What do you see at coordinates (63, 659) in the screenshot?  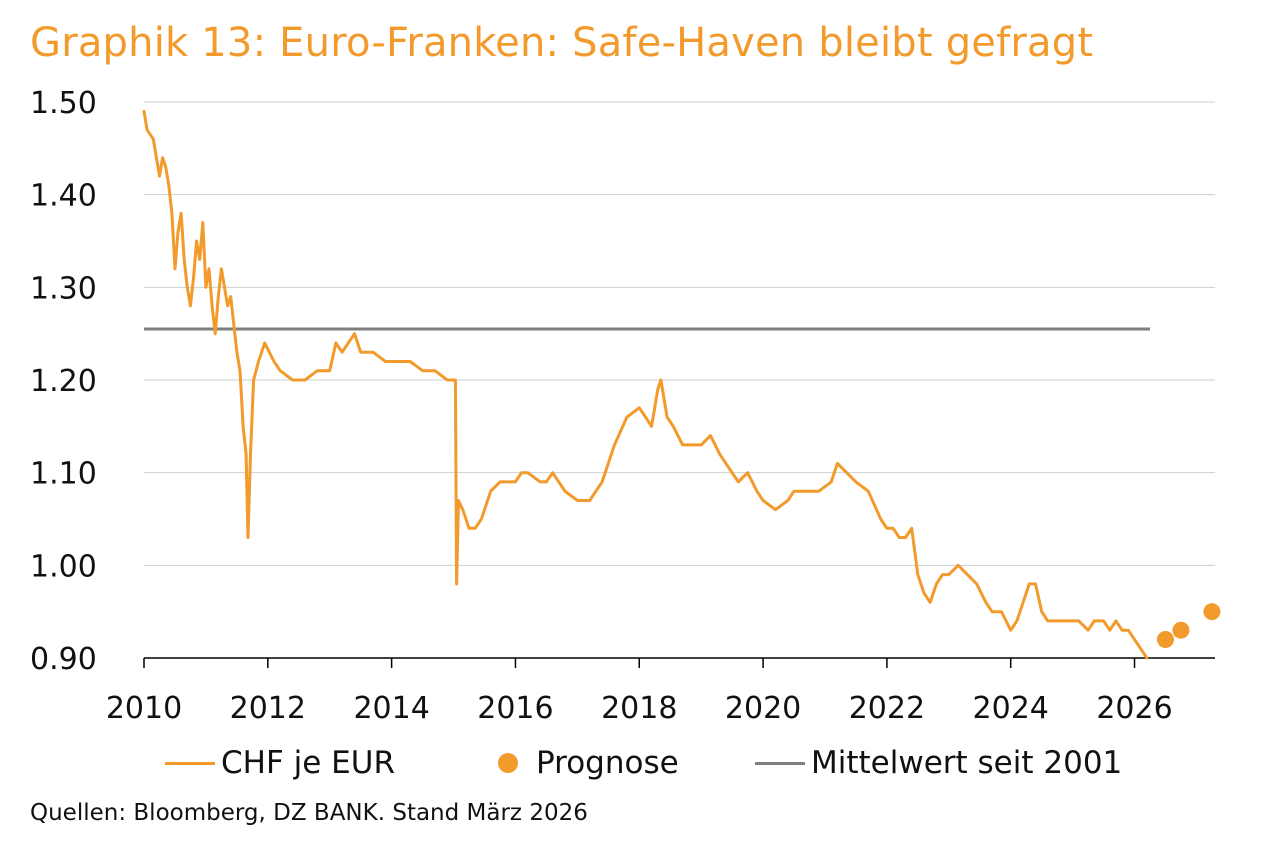 I see `y-tick-label: 0.90` at bounding box center [63, 659].